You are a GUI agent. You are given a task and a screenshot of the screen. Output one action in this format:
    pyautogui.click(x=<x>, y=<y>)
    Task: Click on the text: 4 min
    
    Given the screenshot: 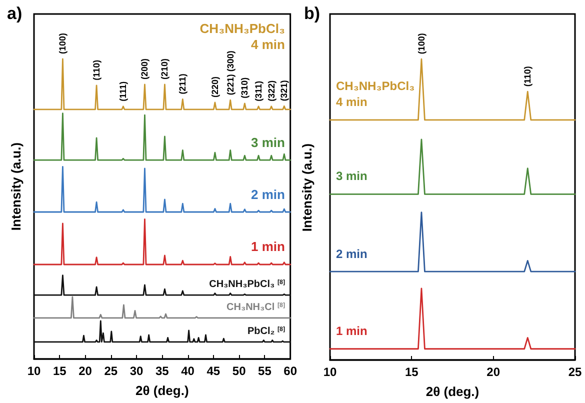 What is the action you would take?
    pyautogui.click(x=268, y=44)
    